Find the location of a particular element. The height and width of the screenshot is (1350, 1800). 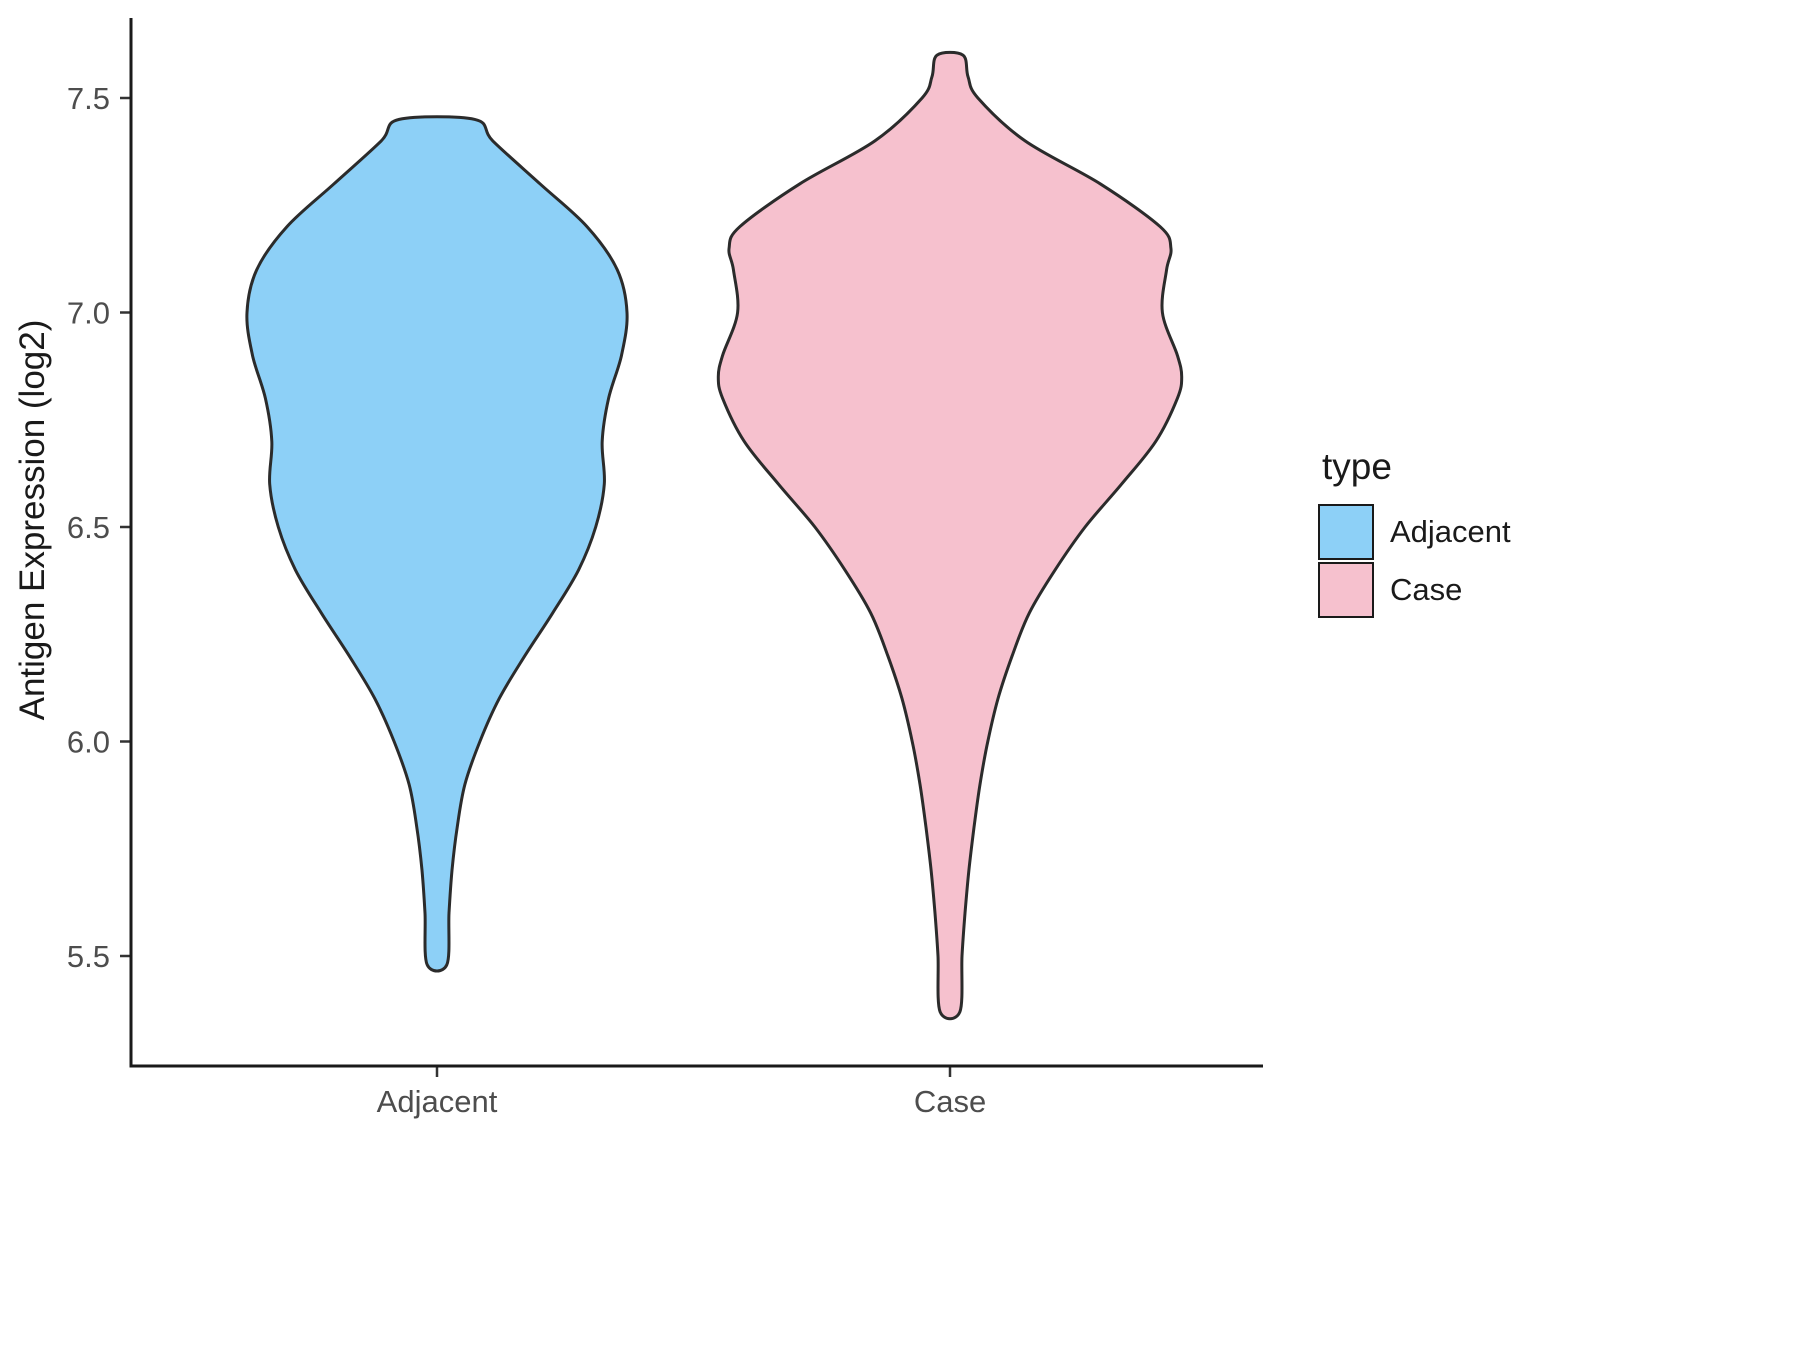

legend: type Adjacent Case is located at coordinates (1414, 533).